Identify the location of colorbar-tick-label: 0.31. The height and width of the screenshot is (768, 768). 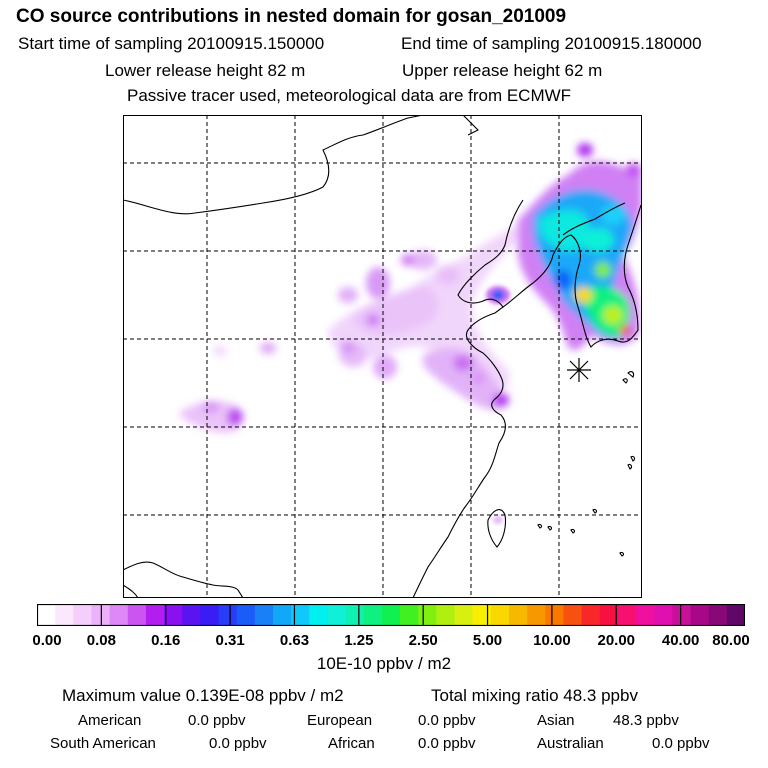
(230, 640).